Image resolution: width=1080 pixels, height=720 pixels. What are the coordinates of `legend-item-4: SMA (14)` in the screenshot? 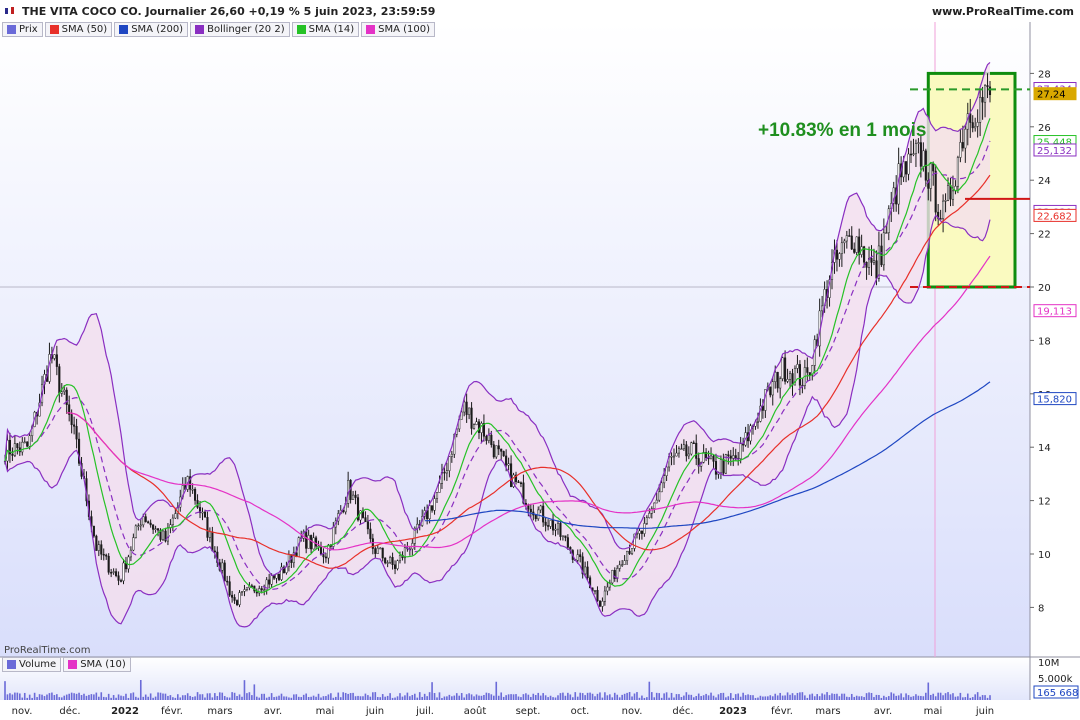 It's located at (325, 29).